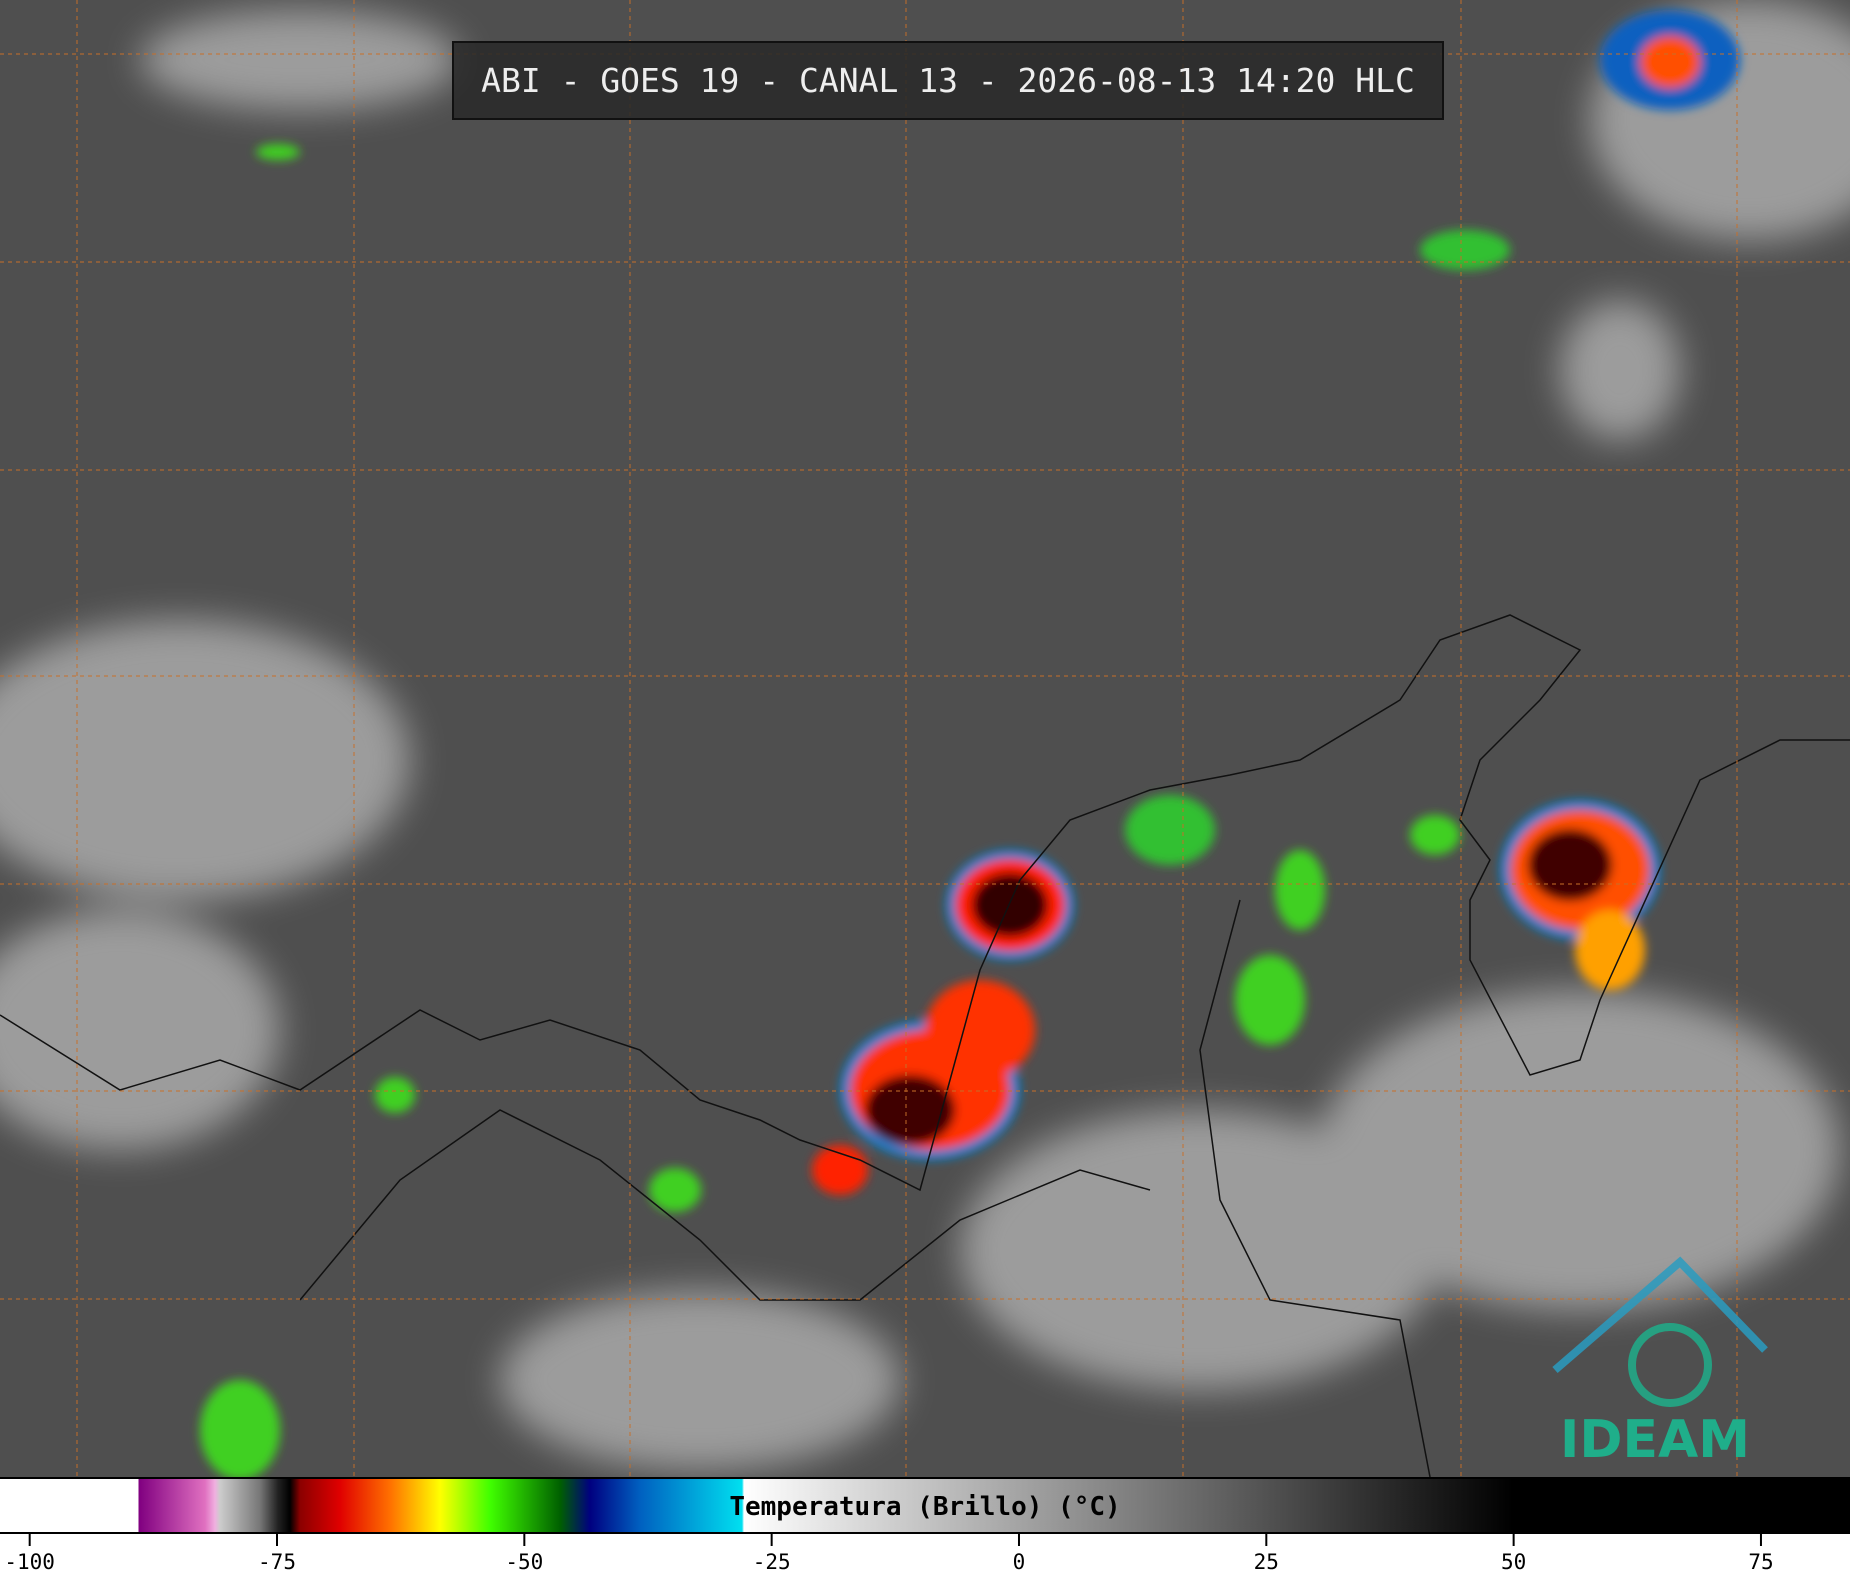  I want to click on tick-label: 0, so click(1019, 1562).